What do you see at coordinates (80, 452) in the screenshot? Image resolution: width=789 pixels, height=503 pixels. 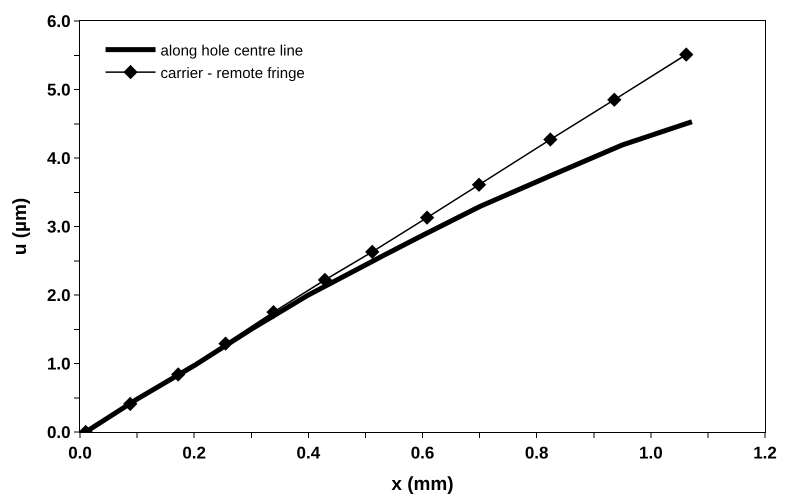 I see `x-tick-label: 0.0` at bounding box center [80, 452].